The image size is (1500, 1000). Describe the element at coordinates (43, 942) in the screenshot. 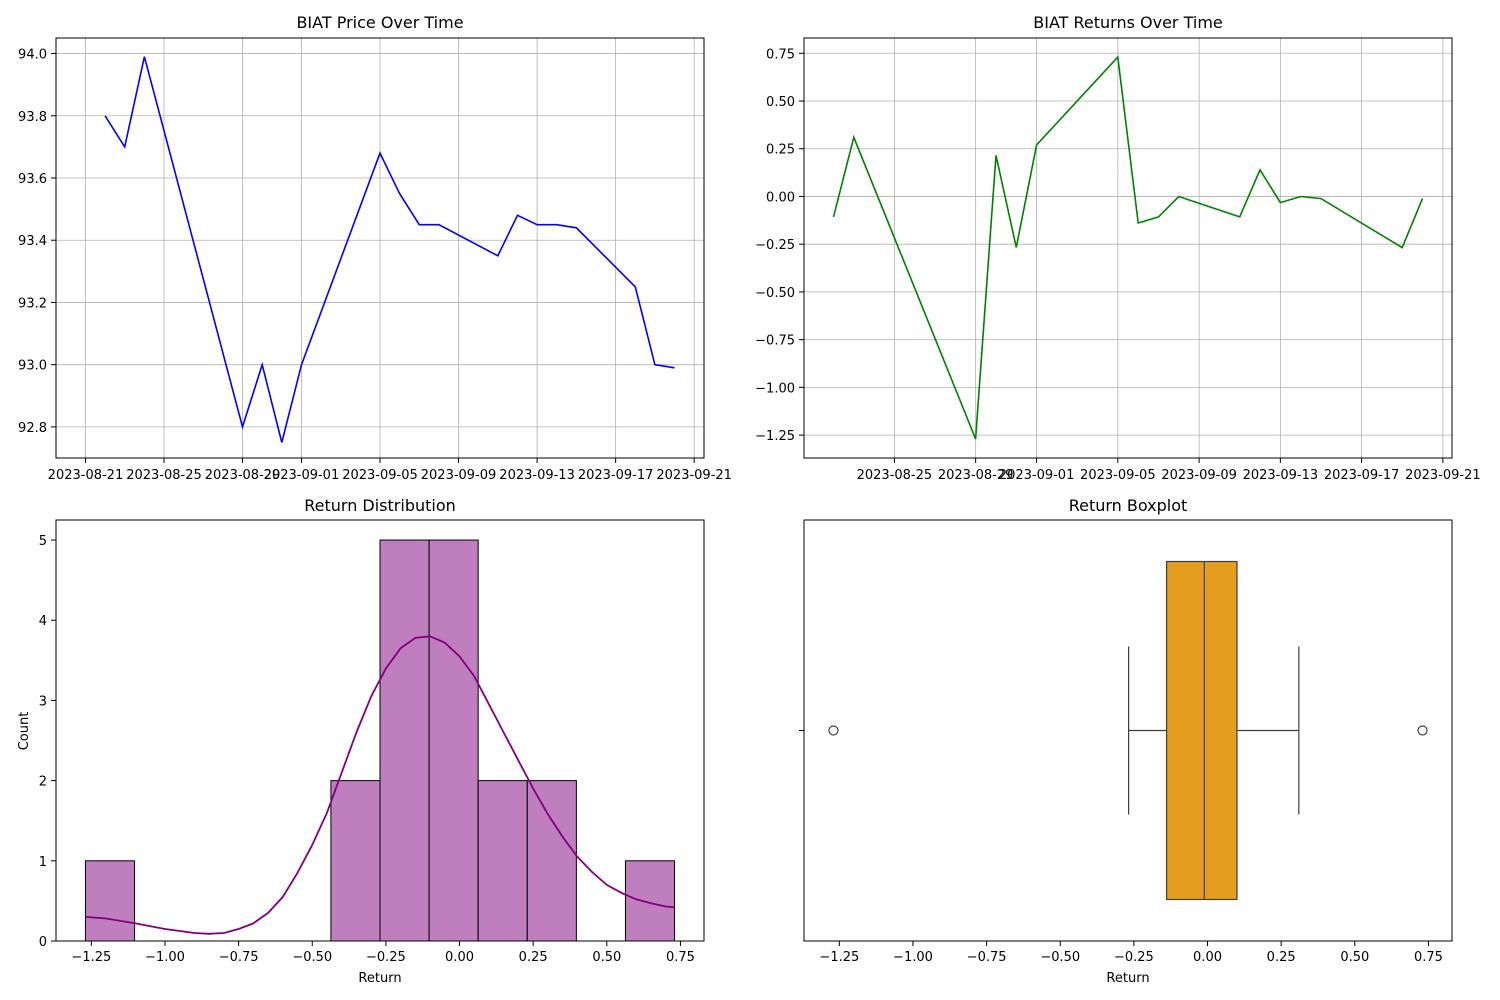

I see `histogram-ytick-label: 0` at that location.